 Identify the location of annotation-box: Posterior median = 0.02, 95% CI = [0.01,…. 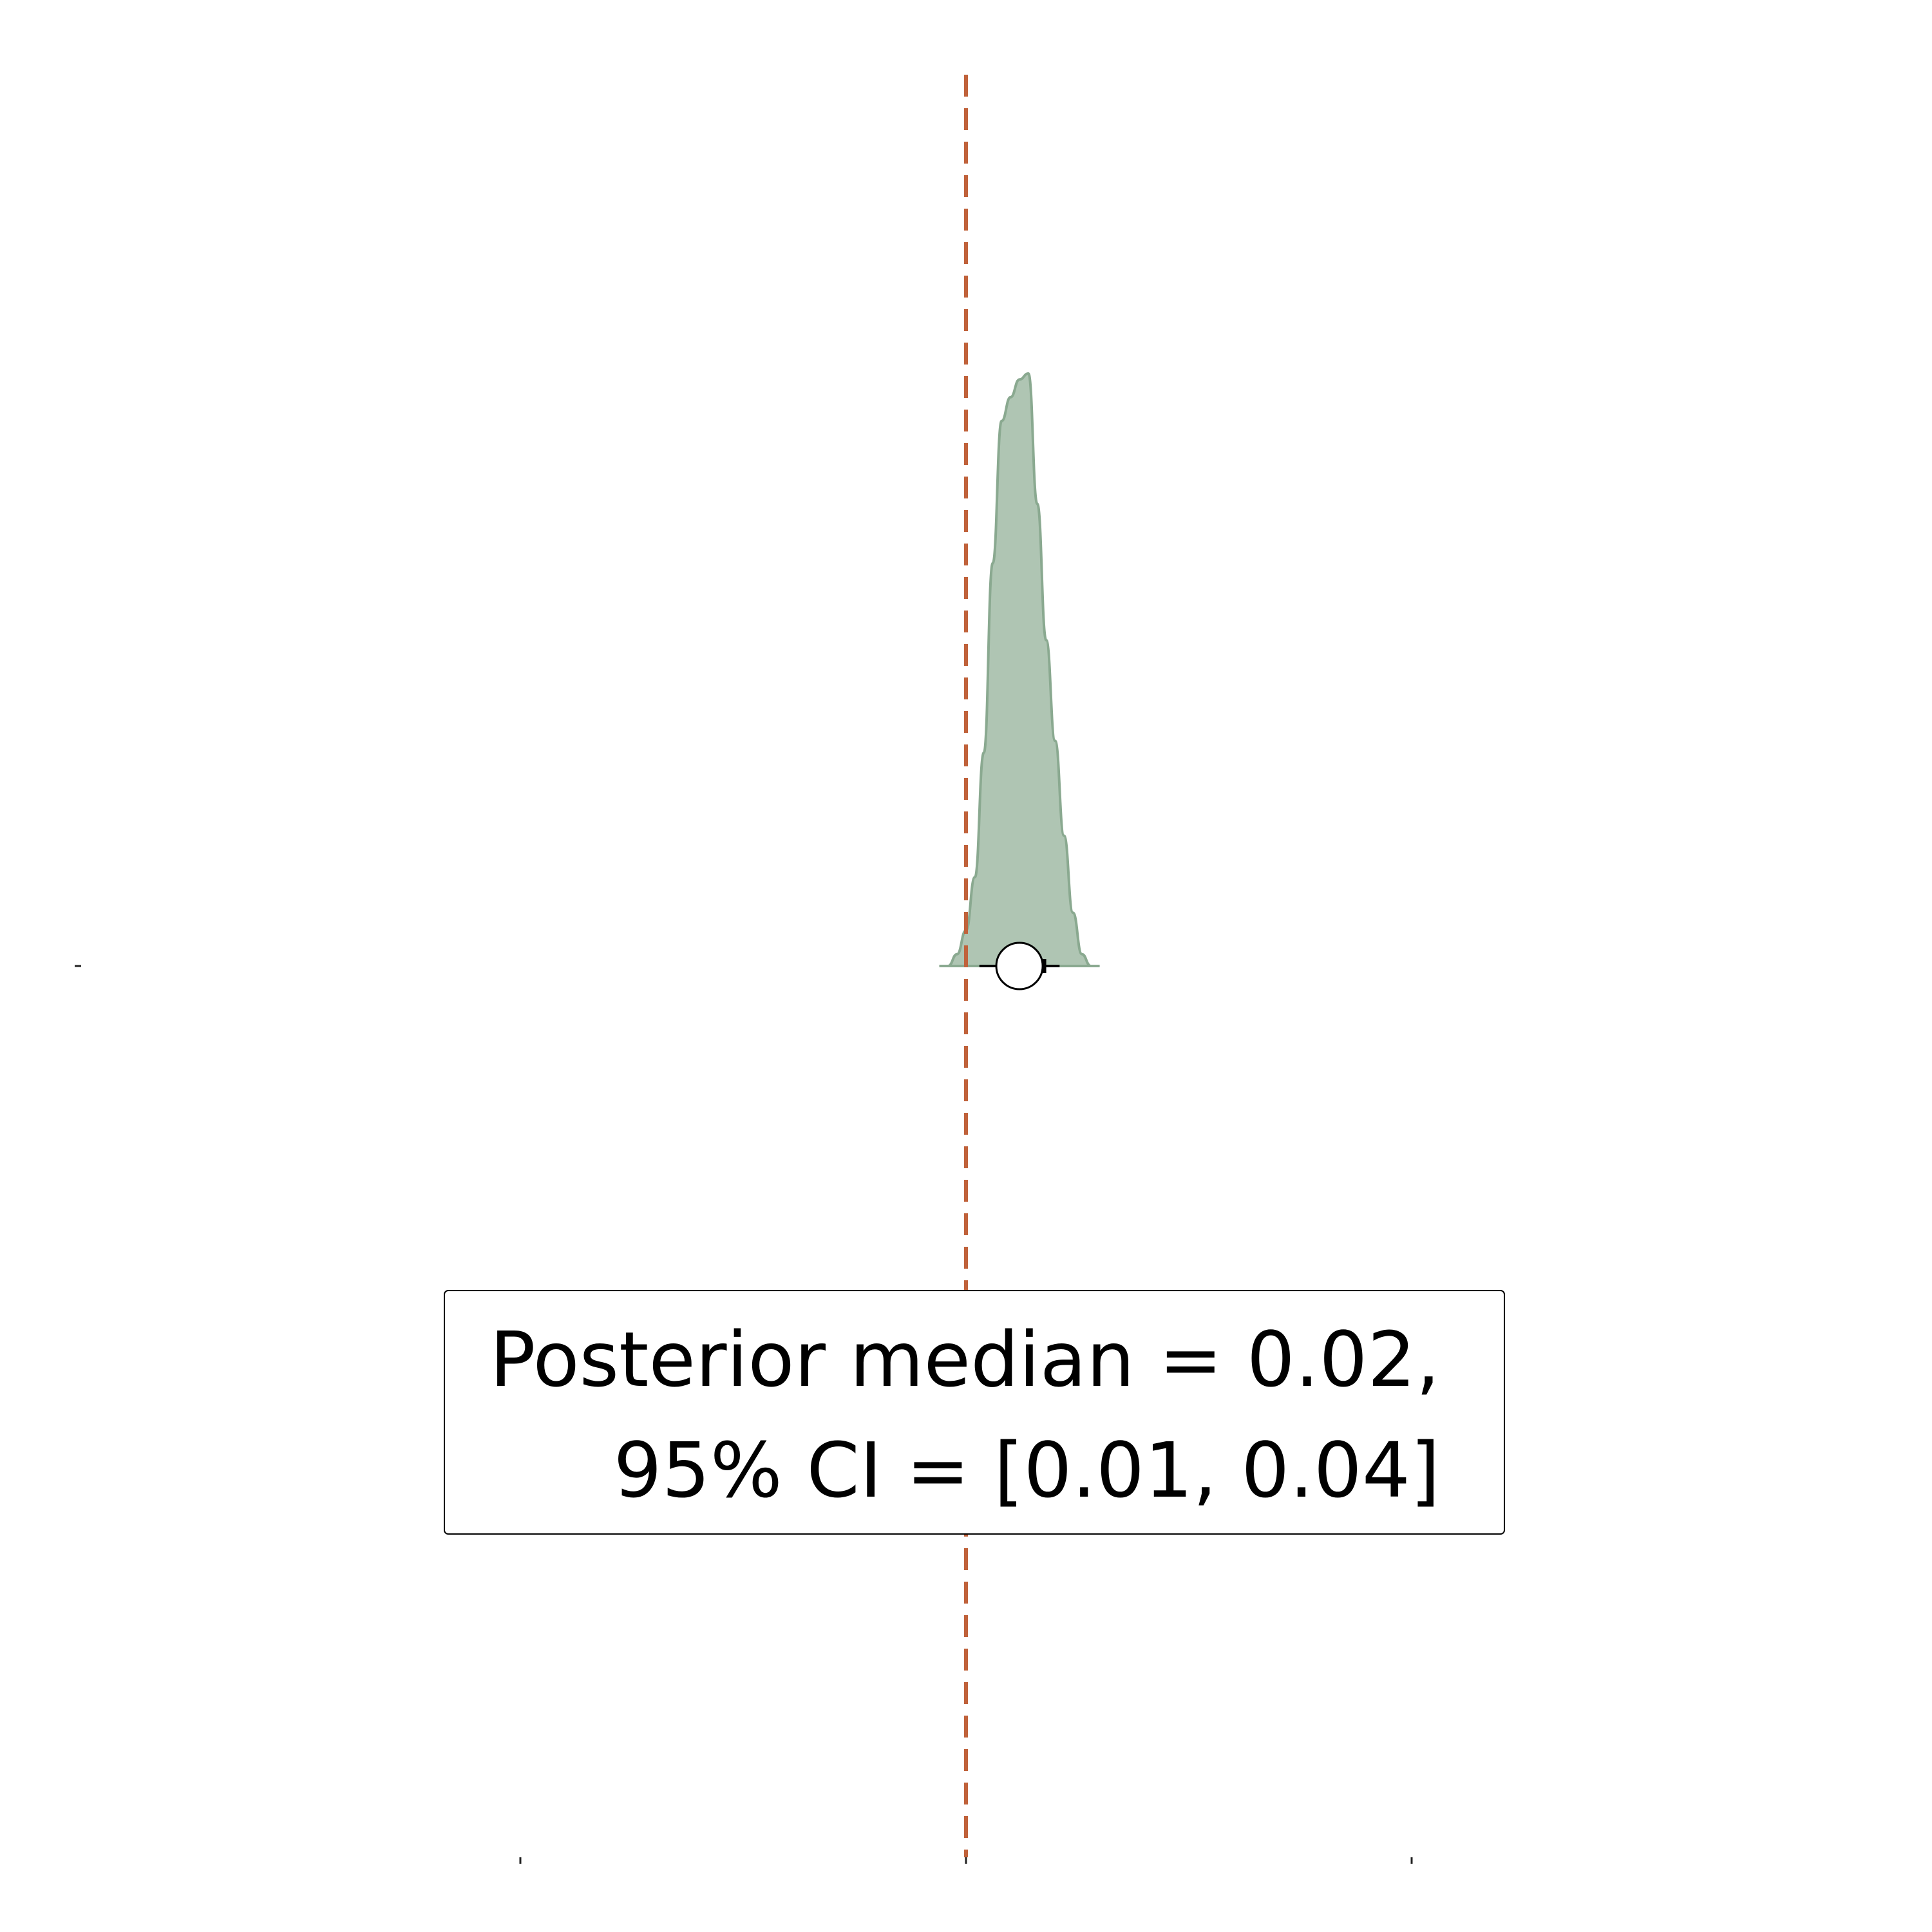
(975, 1413).